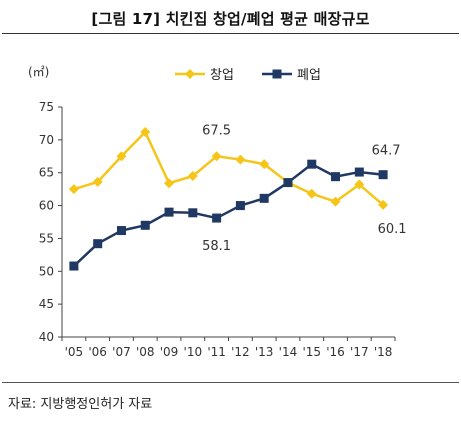 Image resolution: width=461 pixels, height=421 pixels. What do you see at coordinates (392, 229) in the screenshot?
I see `data-label: 60.1` at bounding box center [392, 229].